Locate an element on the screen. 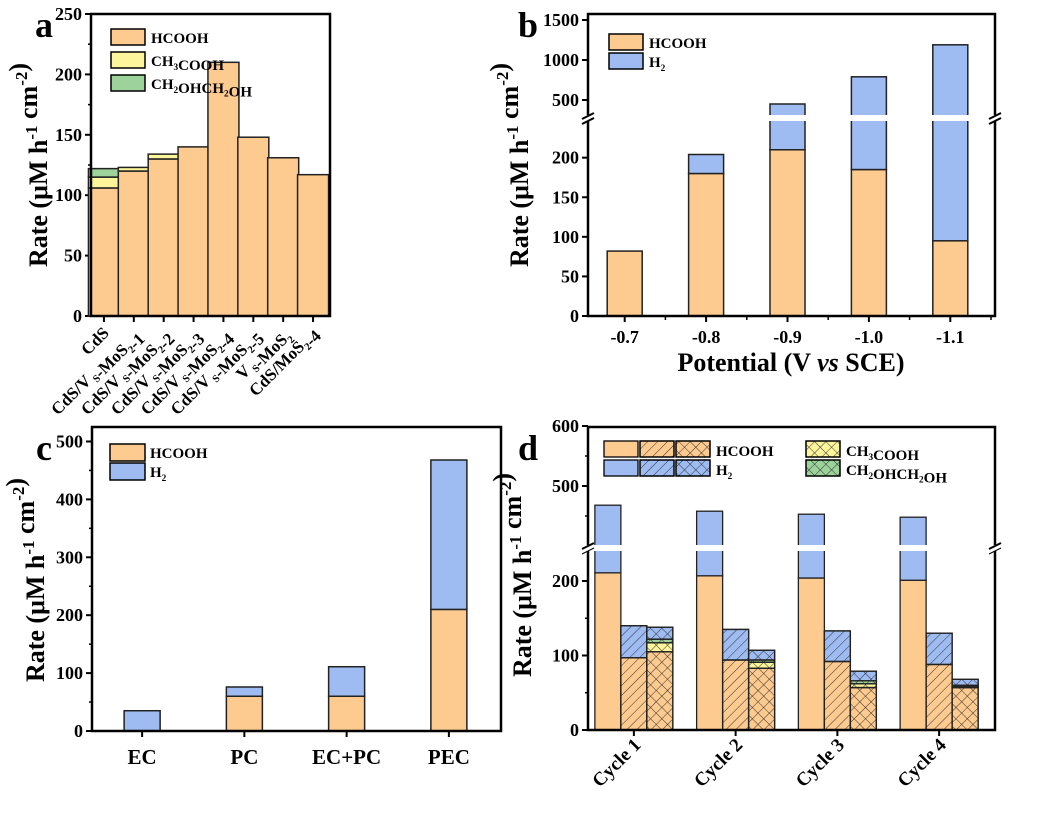  x-tick-label: EC+PC is located at coordinates (346, 757).